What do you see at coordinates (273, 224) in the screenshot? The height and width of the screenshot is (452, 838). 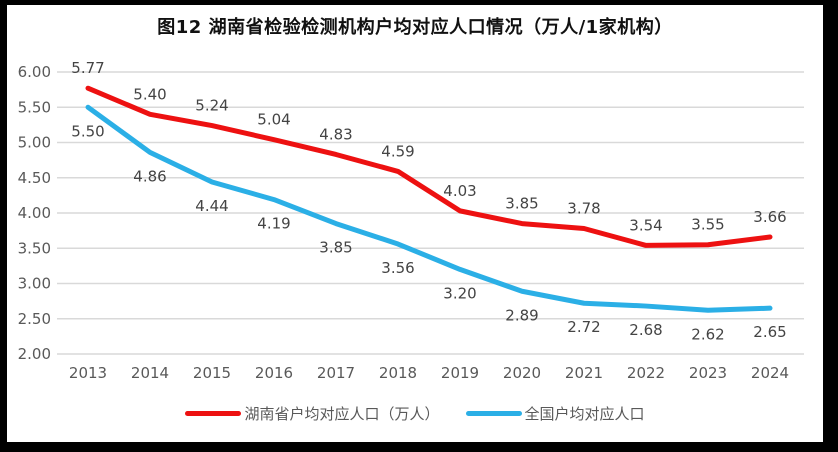 I see `data-label: 4.19` at bounding box center [273, 224].